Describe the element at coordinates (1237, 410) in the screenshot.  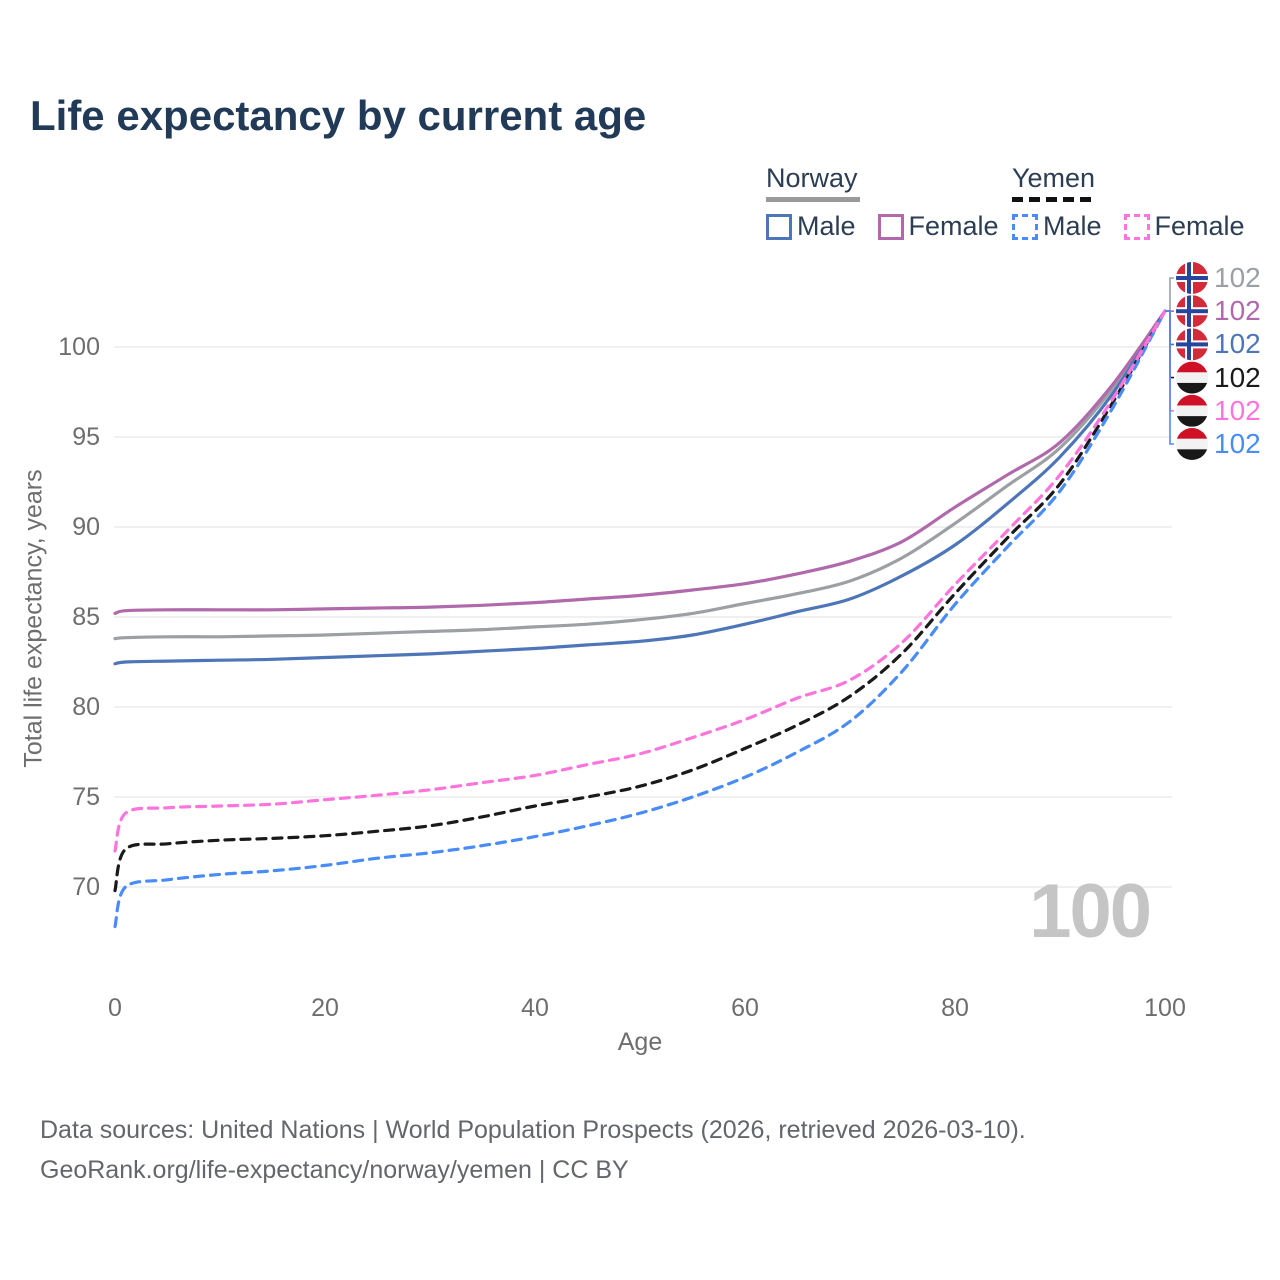
I see `end-value-yemen-female: 102` at that location.